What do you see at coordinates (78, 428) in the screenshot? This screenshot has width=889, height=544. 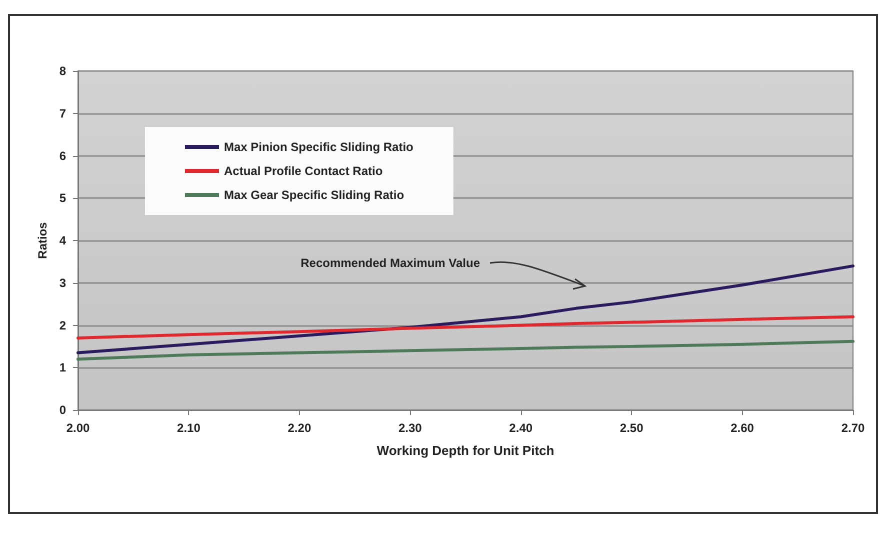 I see `x-tick-label: 2.00` at bounding box center [78, 428].